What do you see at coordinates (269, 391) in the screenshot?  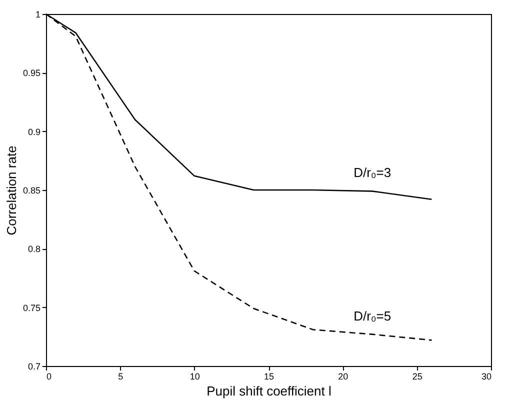 I see `x-axis-title: Pupil shift coefficient l` at bounding box center [269, 391].